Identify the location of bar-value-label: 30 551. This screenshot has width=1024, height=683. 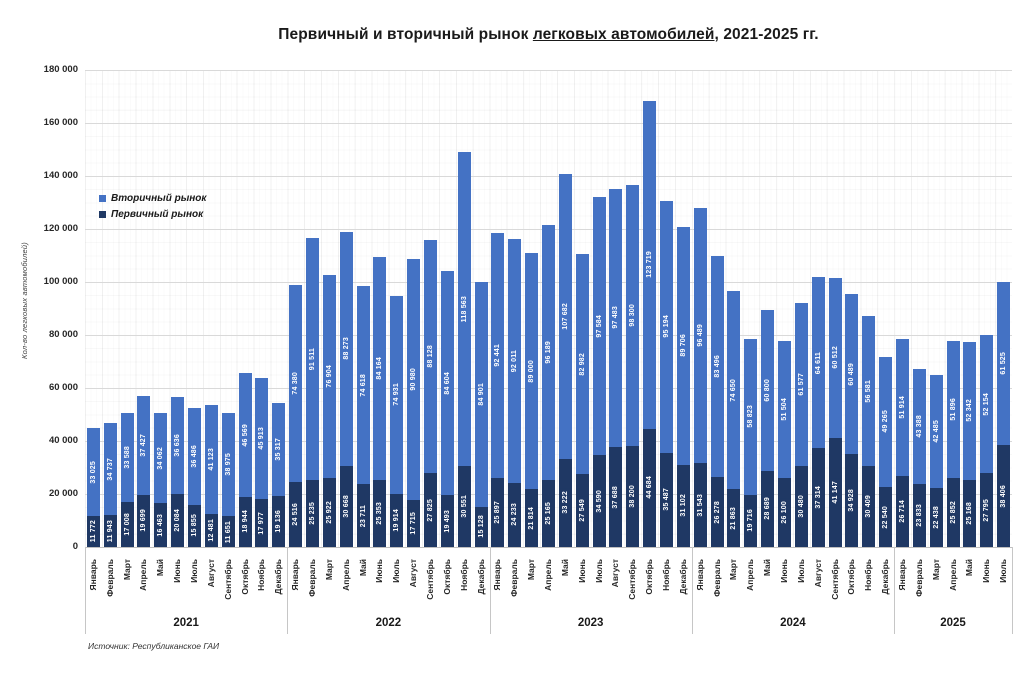
(464, 506).